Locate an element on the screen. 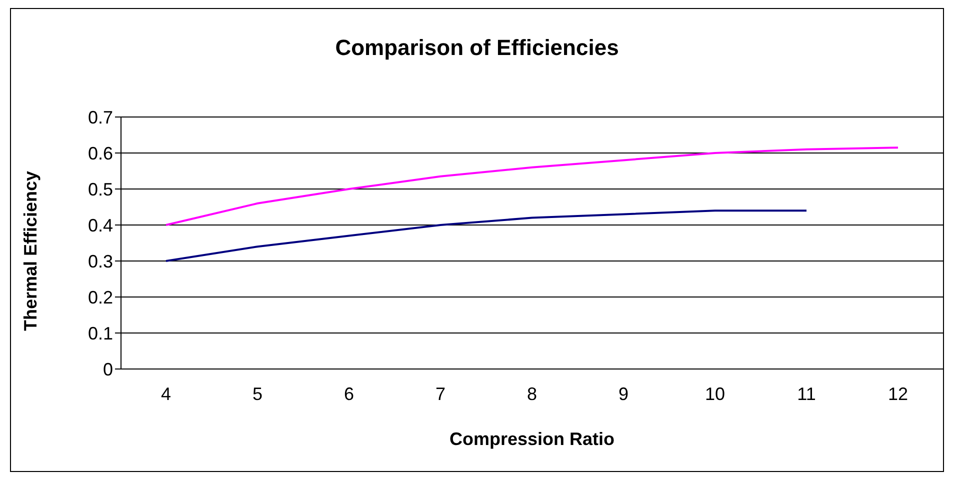  y-tick-label: 0.1 is located at coordinates (100, 333).